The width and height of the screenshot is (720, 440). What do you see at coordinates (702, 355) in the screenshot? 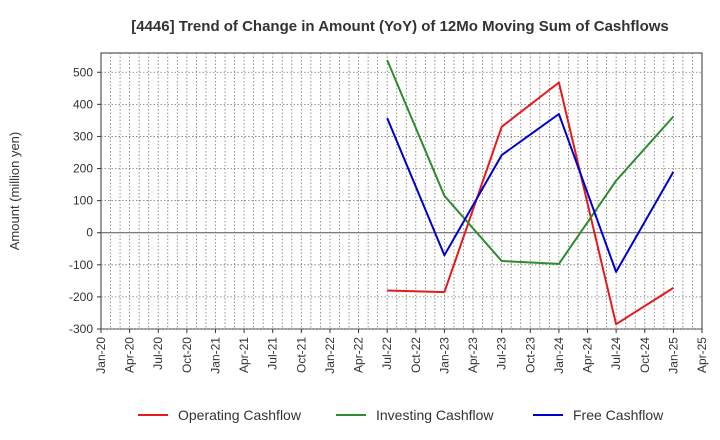
I see `x-tick-label: Apr-25` at bounding box center [702, 355].